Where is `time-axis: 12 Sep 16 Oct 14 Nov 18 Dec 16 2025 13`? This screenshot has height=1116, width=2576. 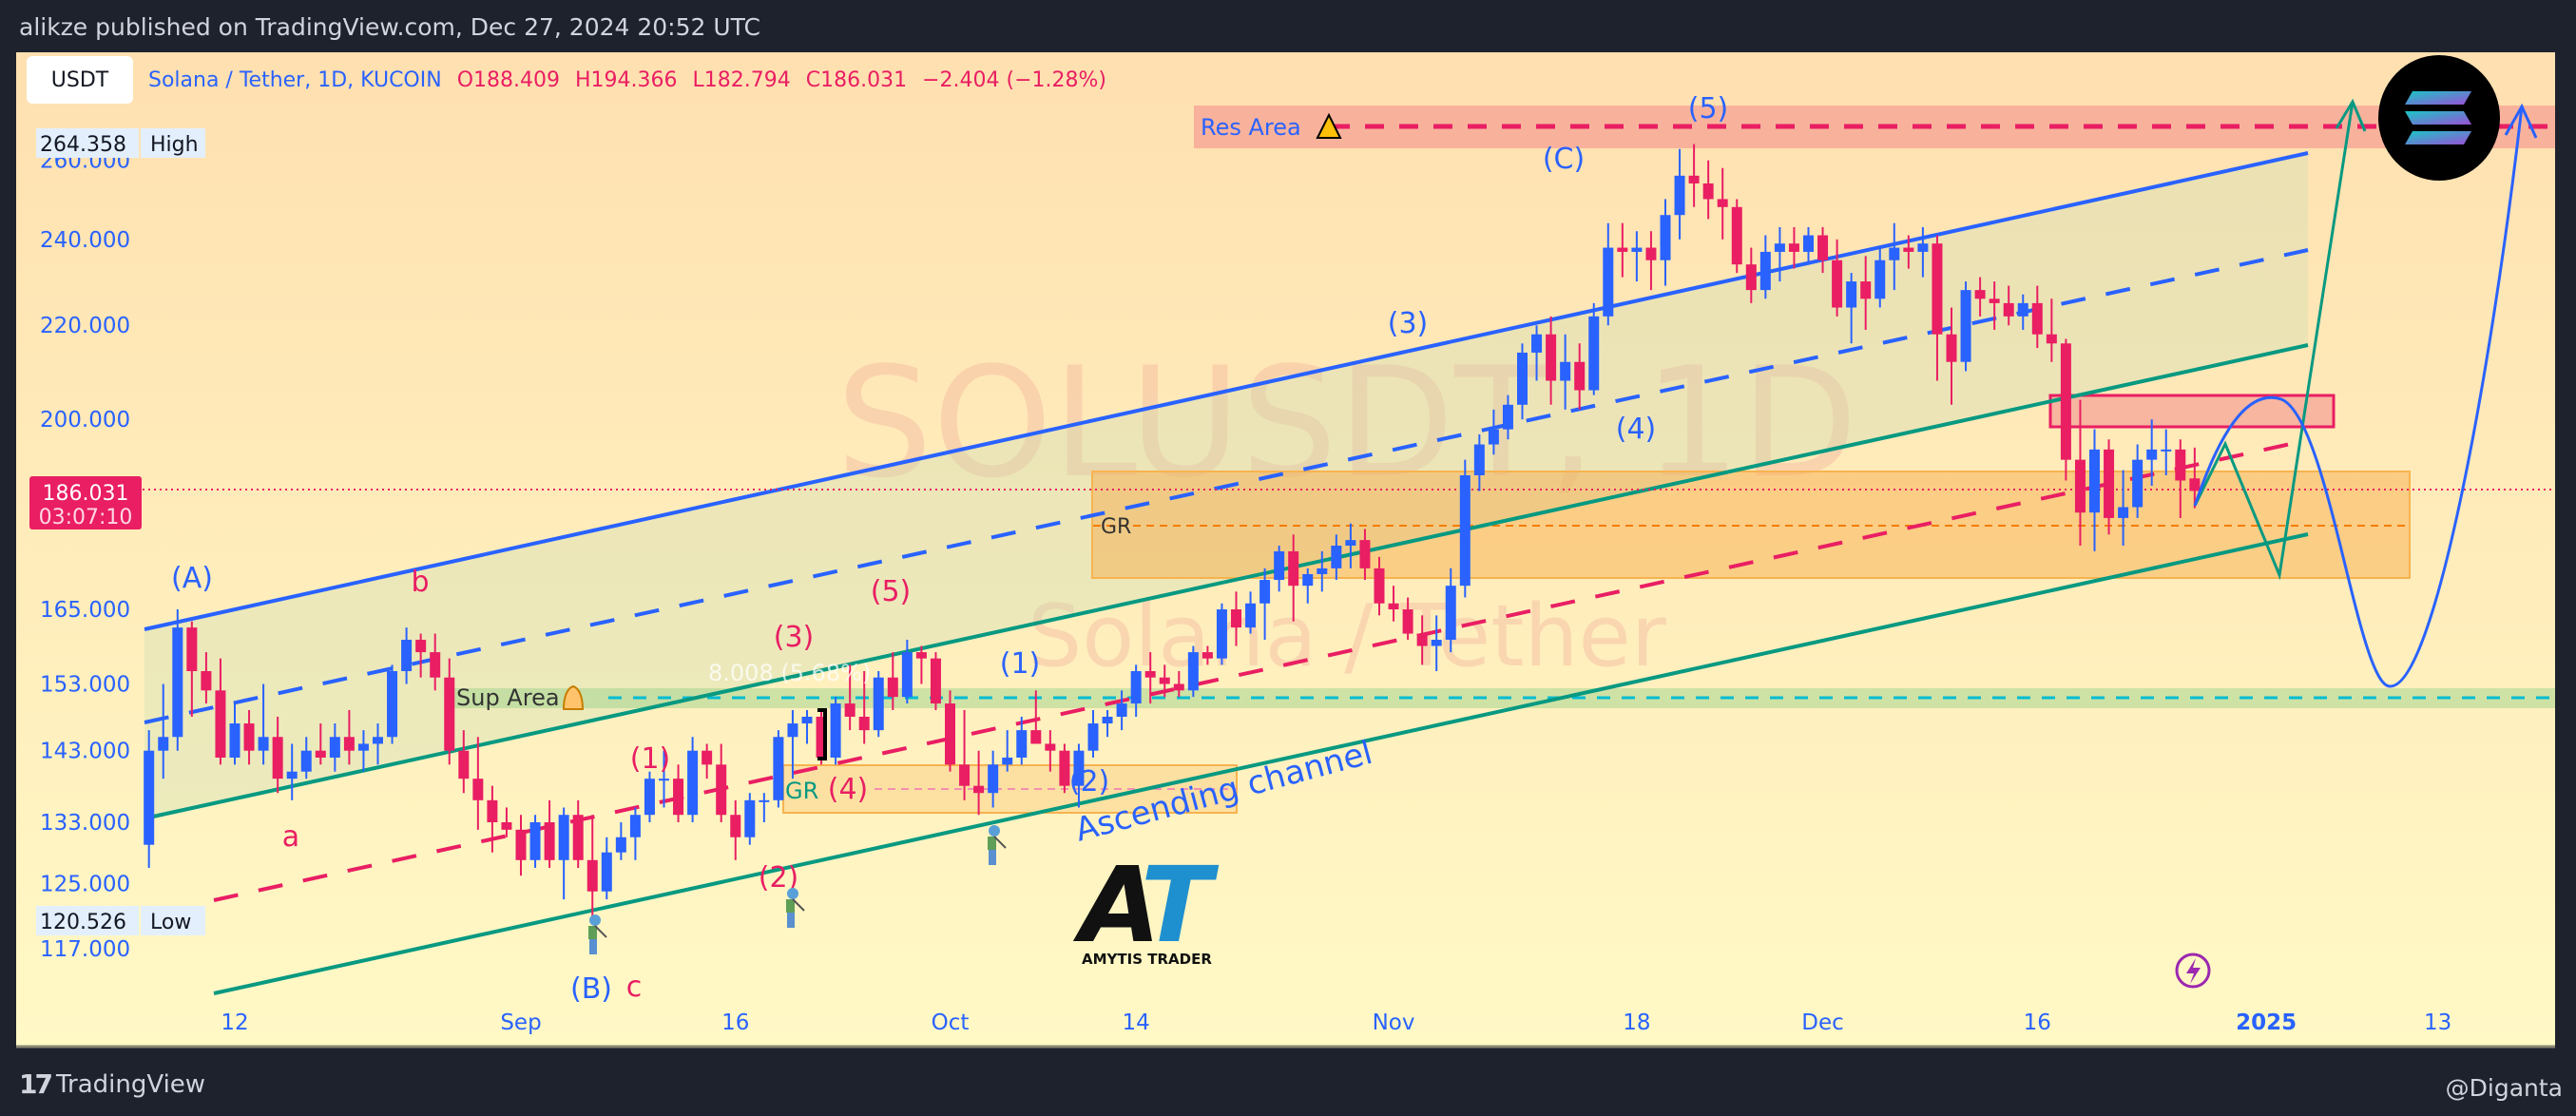
time-axis: 12 Sep 16 Oct 14 Nov 18 Dec 16 2025 13 is located at coordinates (1336, 1023).